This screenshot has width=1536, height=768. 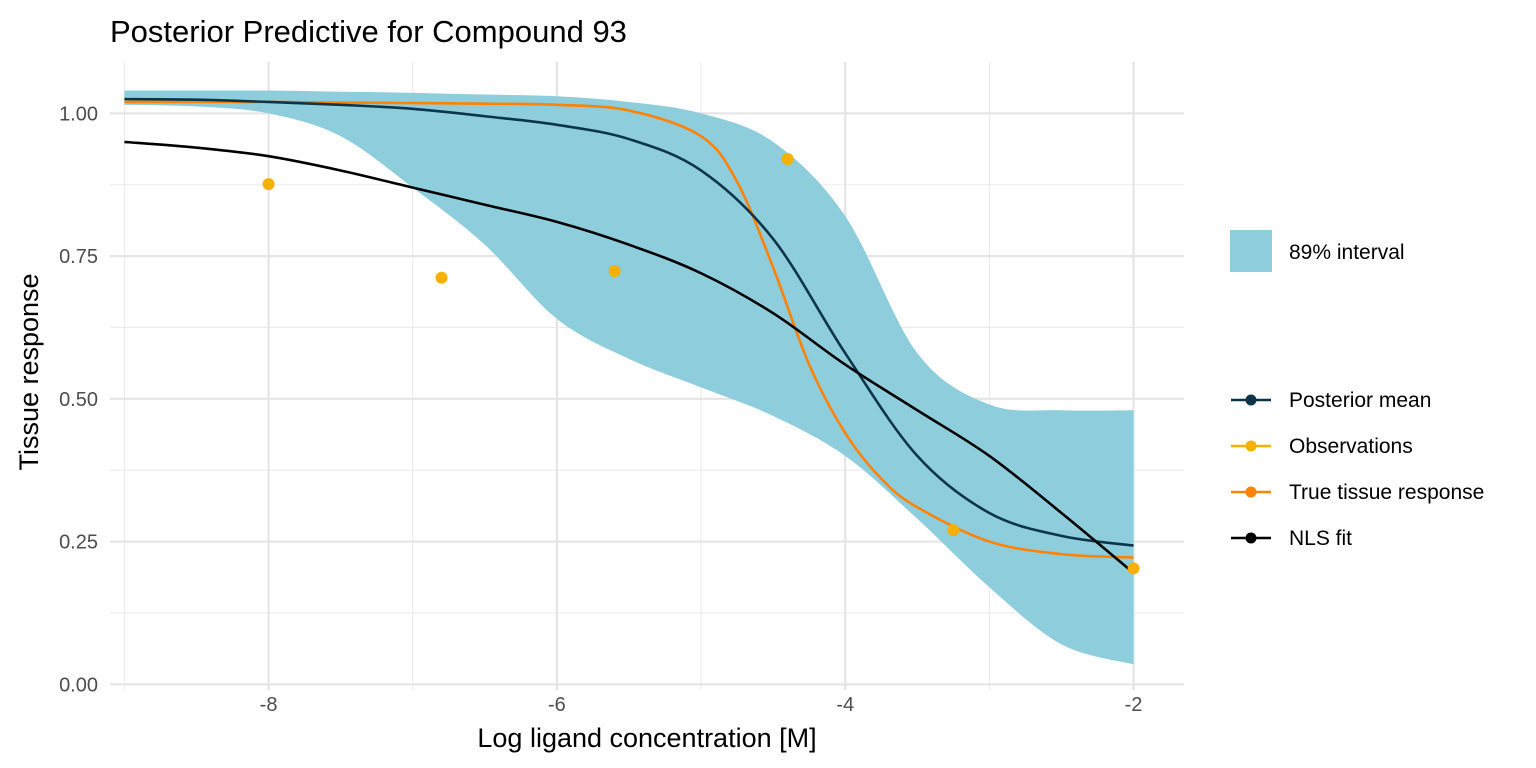 I want to click on legend-interval-key, so click(x=1251, y=251).